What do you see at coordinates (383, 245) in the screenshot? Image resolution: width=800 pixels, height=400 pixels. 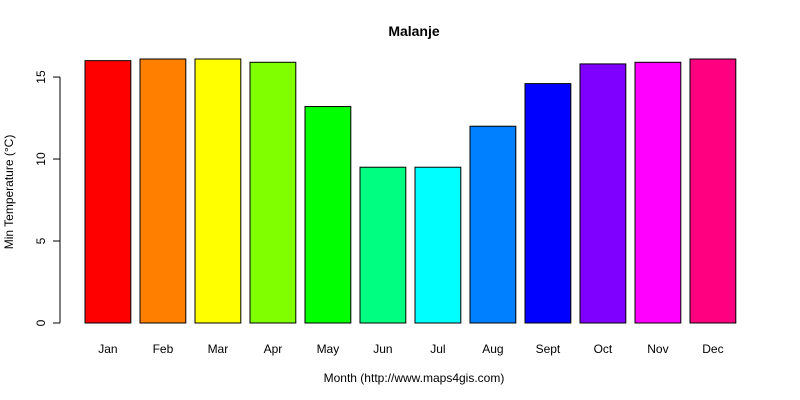 I see `bar-jun` at bounding box center [383, 245].